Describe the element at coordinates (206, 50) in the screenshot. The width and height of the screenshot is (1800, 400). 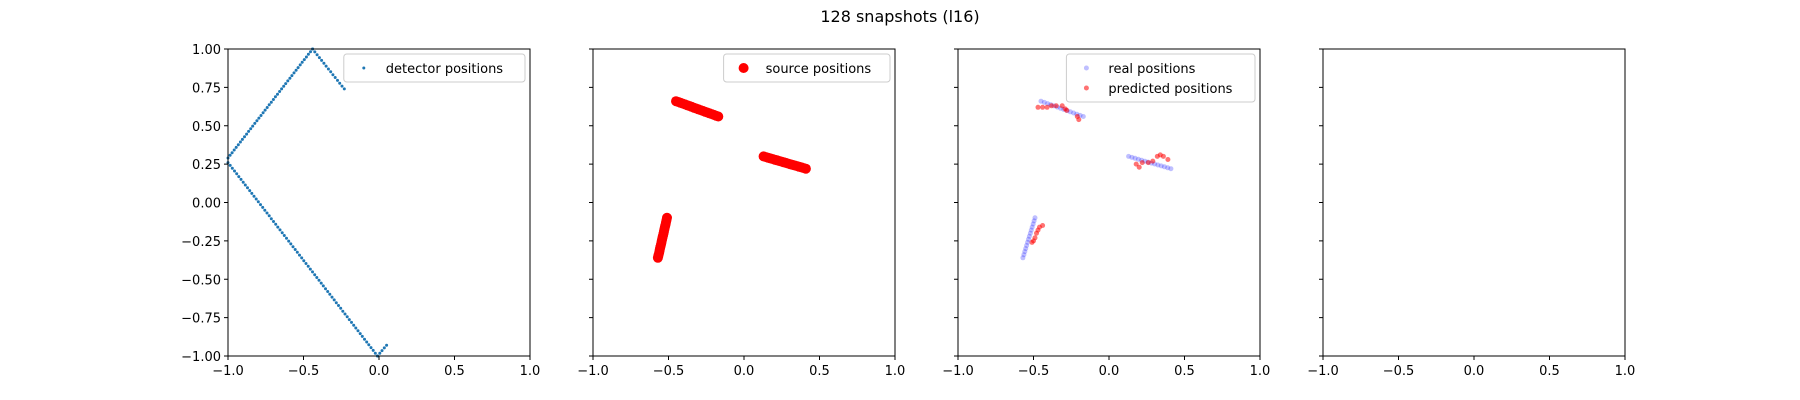
I see `y-tick-label: 1.00` at that location.